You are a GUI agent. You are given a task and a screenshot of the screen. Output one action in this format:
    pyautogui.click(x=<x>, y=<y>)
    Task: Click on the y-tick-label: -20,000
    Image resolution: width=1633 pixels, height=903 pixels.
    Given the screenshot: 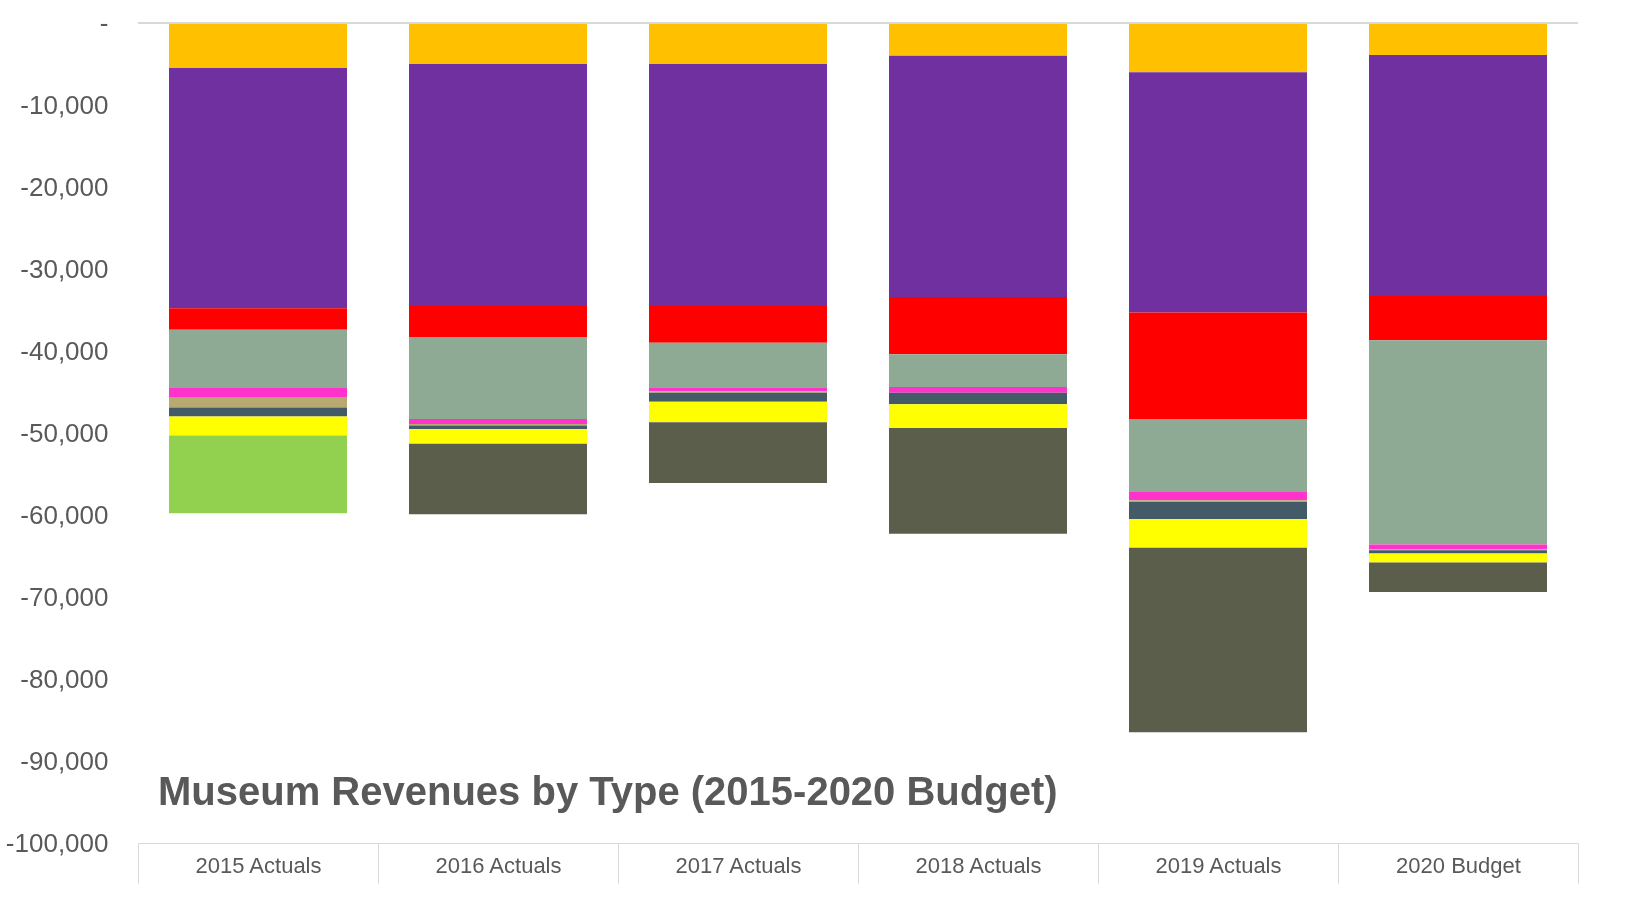 What is the action you would take?
    pyautogui.click(x=64, y=186)
    